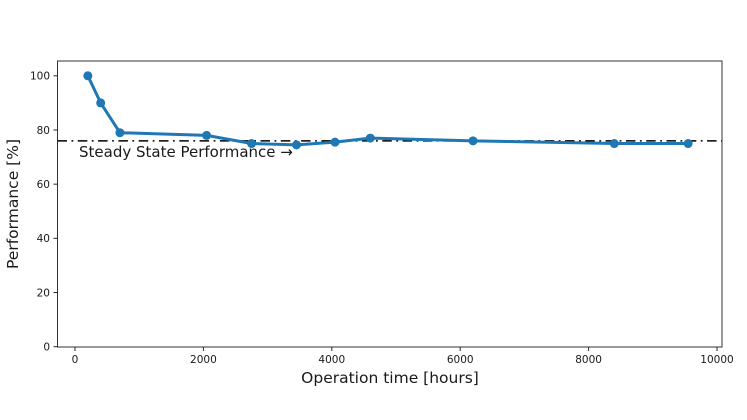 The height and width of the screenshot is (420, 747). What do you see at coordinates (716, 360) in the screenshot?
I see `x-tick-label: 10000` at bounding box center [716, 360].